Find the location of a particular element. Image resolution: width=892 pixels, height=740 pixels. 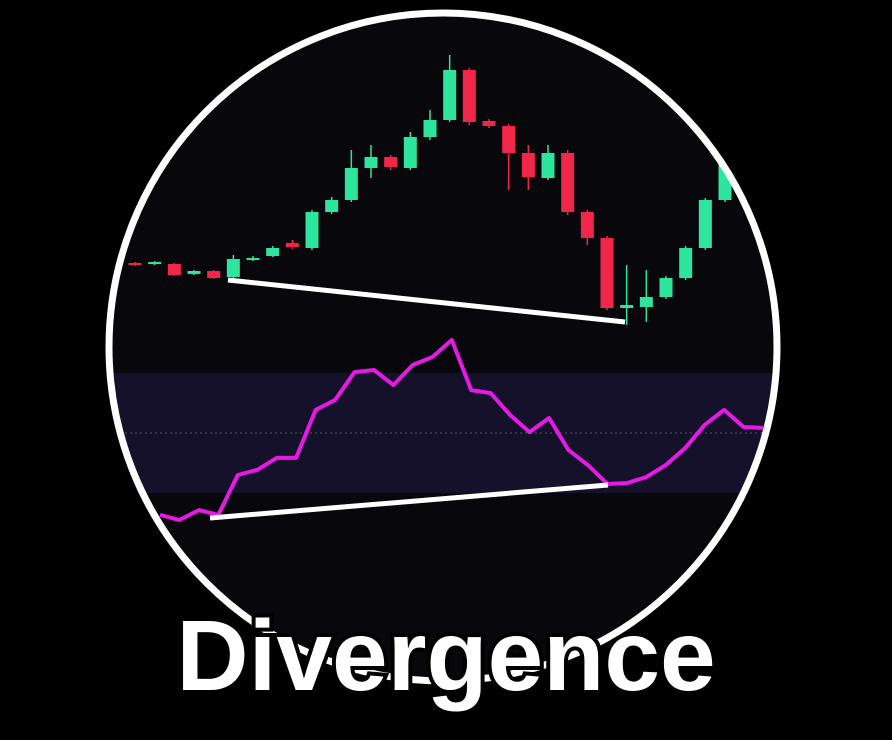

price-divergence-line is located at coordinates (426, 301).